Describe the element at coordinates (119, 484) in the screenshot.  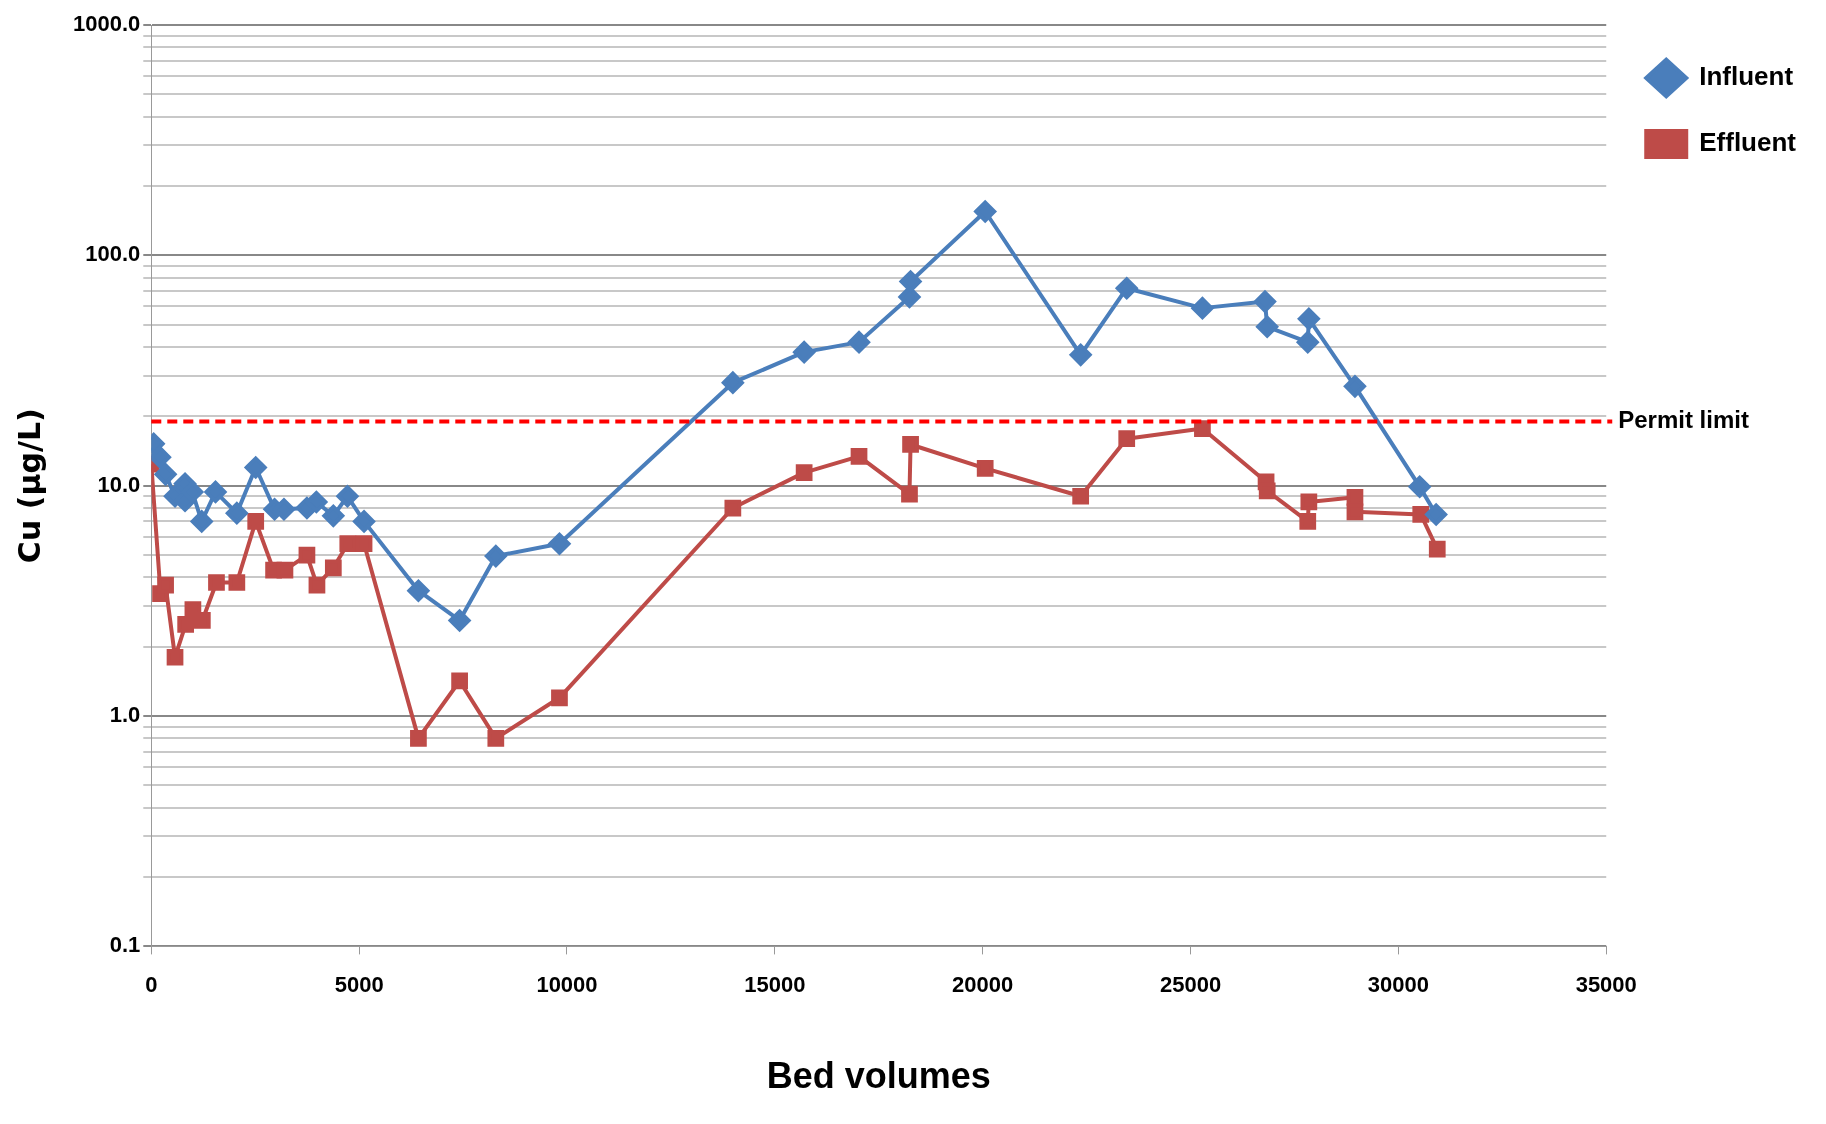
I see `y-tick-label: 10.0` at that location.